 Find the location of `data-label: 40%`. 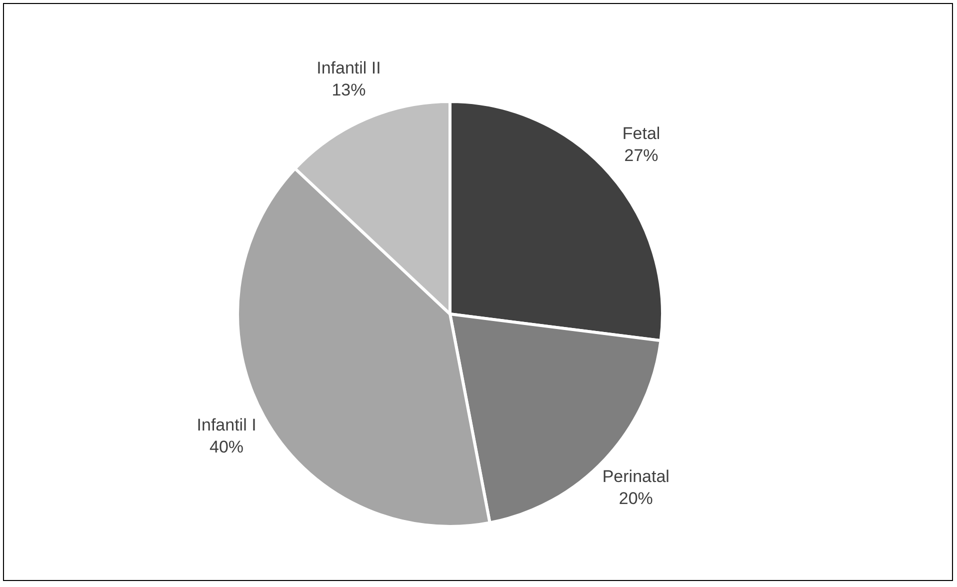

data-label: 40% is located at coordinates (227, 447).